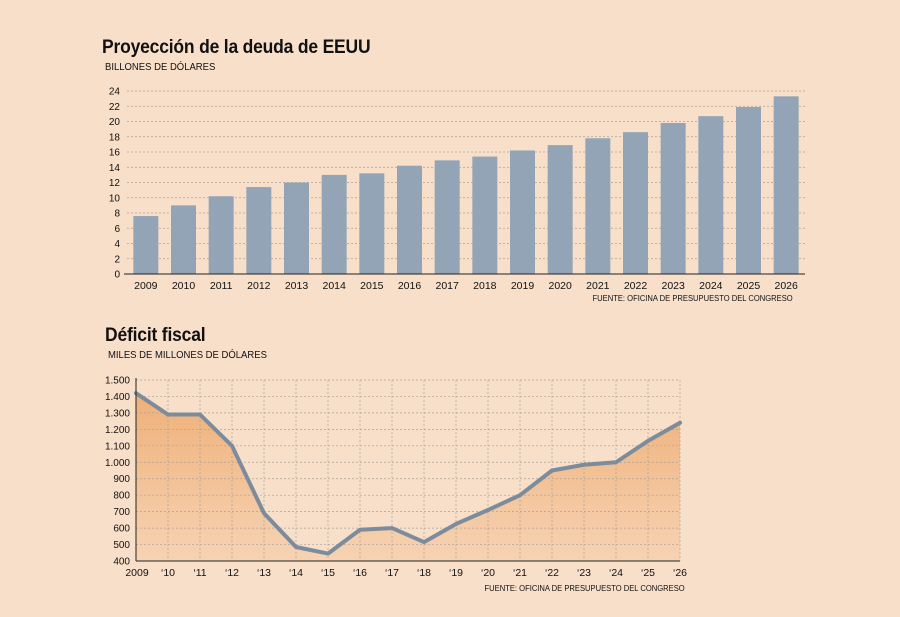 Image resolution: width=900 pixels, height=617 pixels. I want to click on data-point-‘19, so click(456, 524).